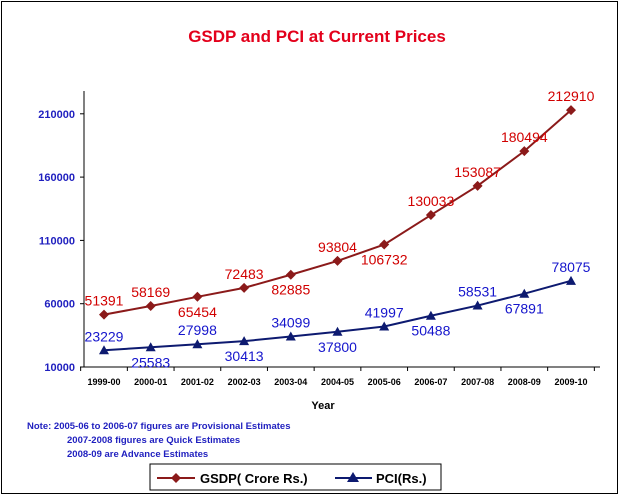 The height and width of the screenshot is (497, 621). Describe the element at coordinates (353, 477) in the screenshot. I see `legend-triangle-icon` at that location.